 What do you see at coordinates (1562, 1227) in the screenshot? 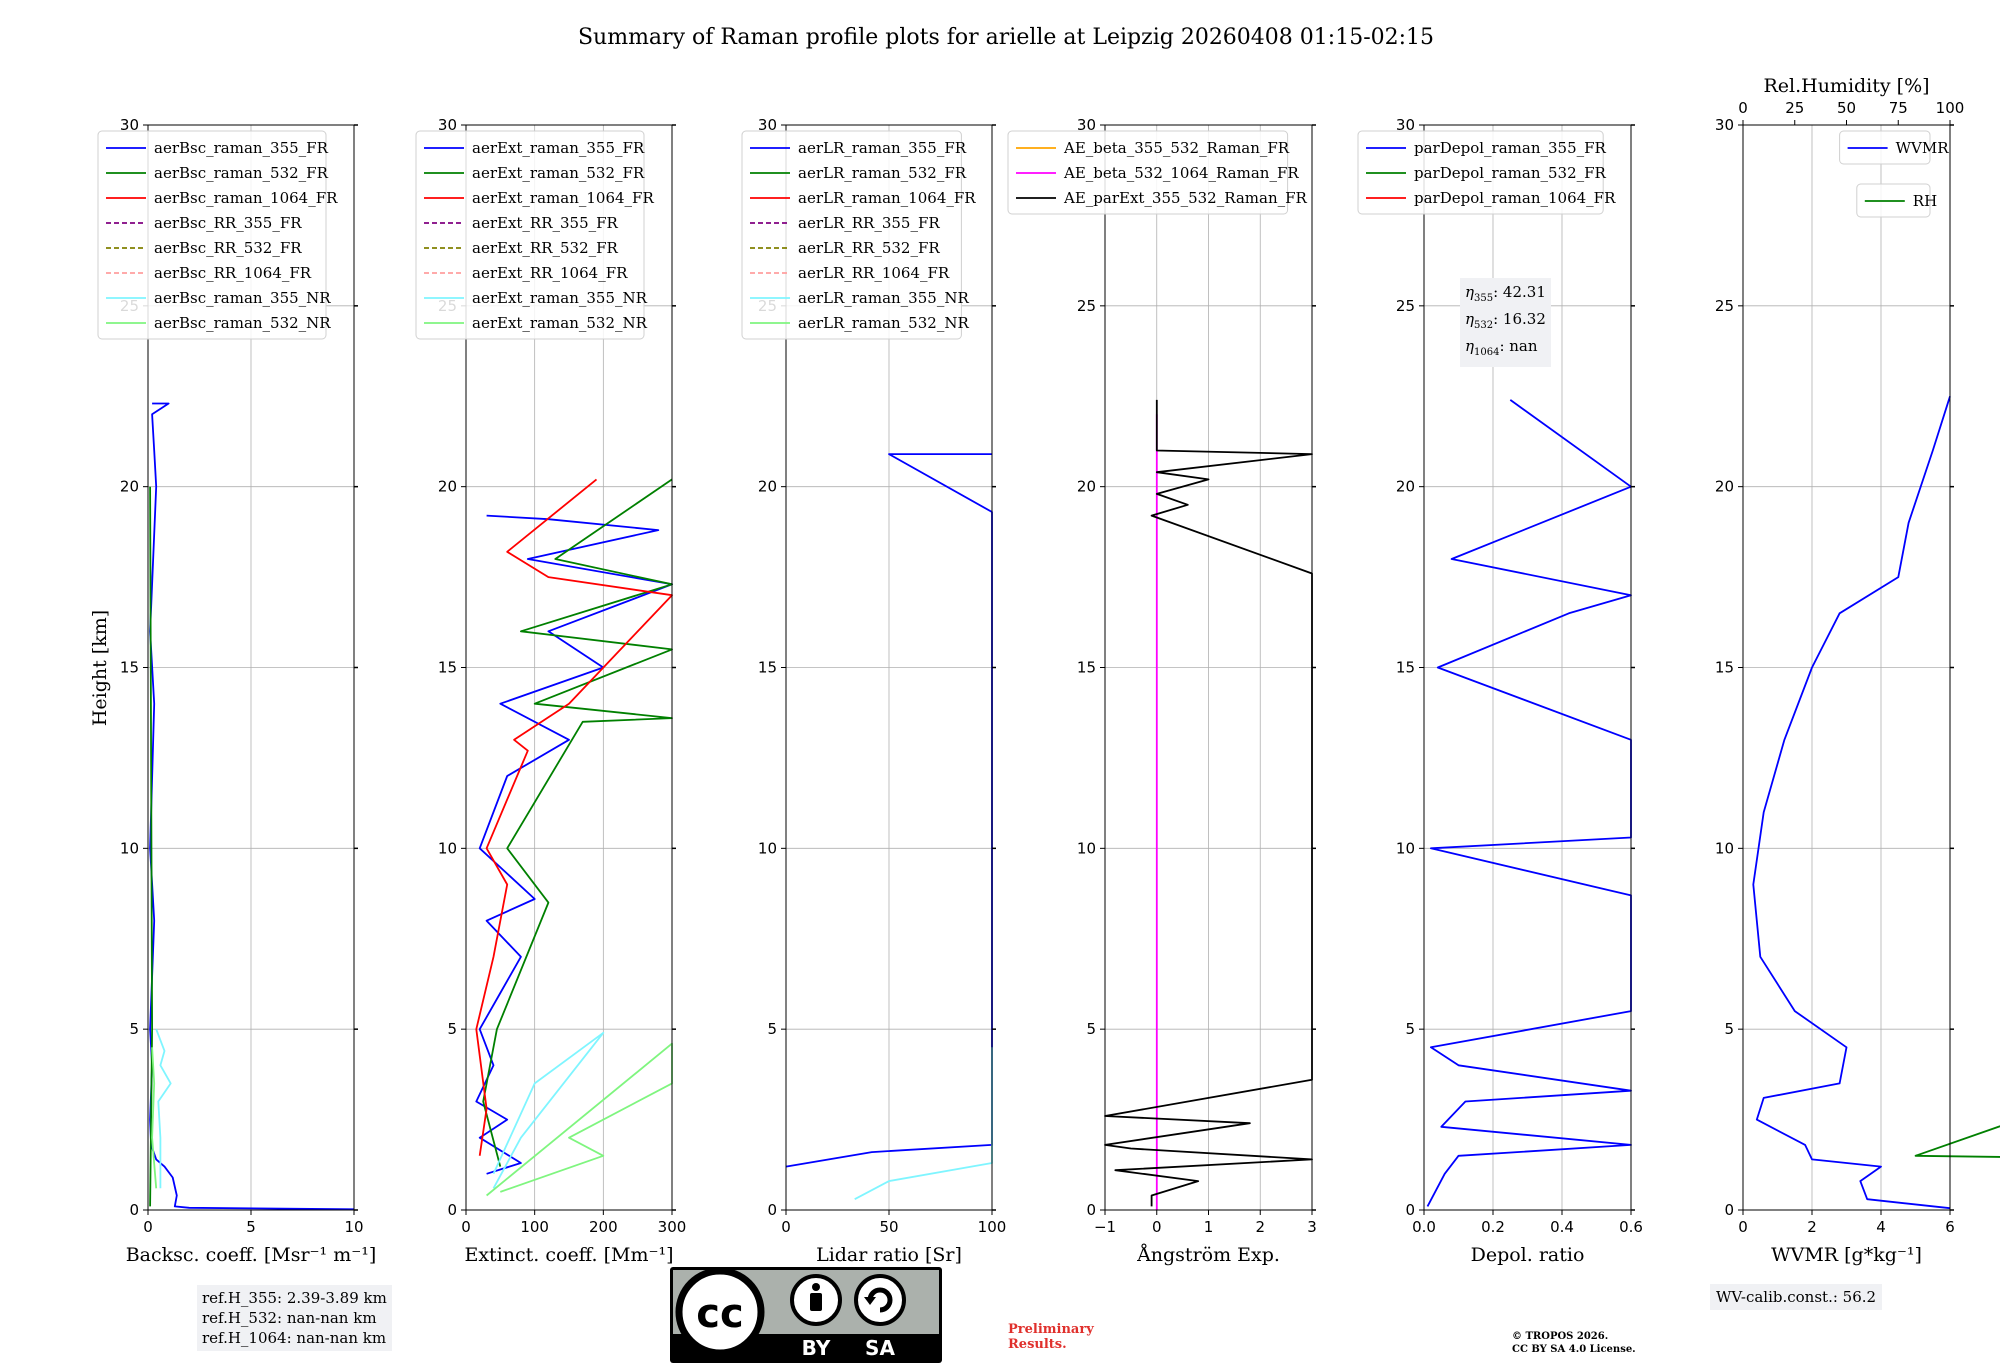
I see `x-tick-label: 0.4` at bounding box center [1562, 1227].